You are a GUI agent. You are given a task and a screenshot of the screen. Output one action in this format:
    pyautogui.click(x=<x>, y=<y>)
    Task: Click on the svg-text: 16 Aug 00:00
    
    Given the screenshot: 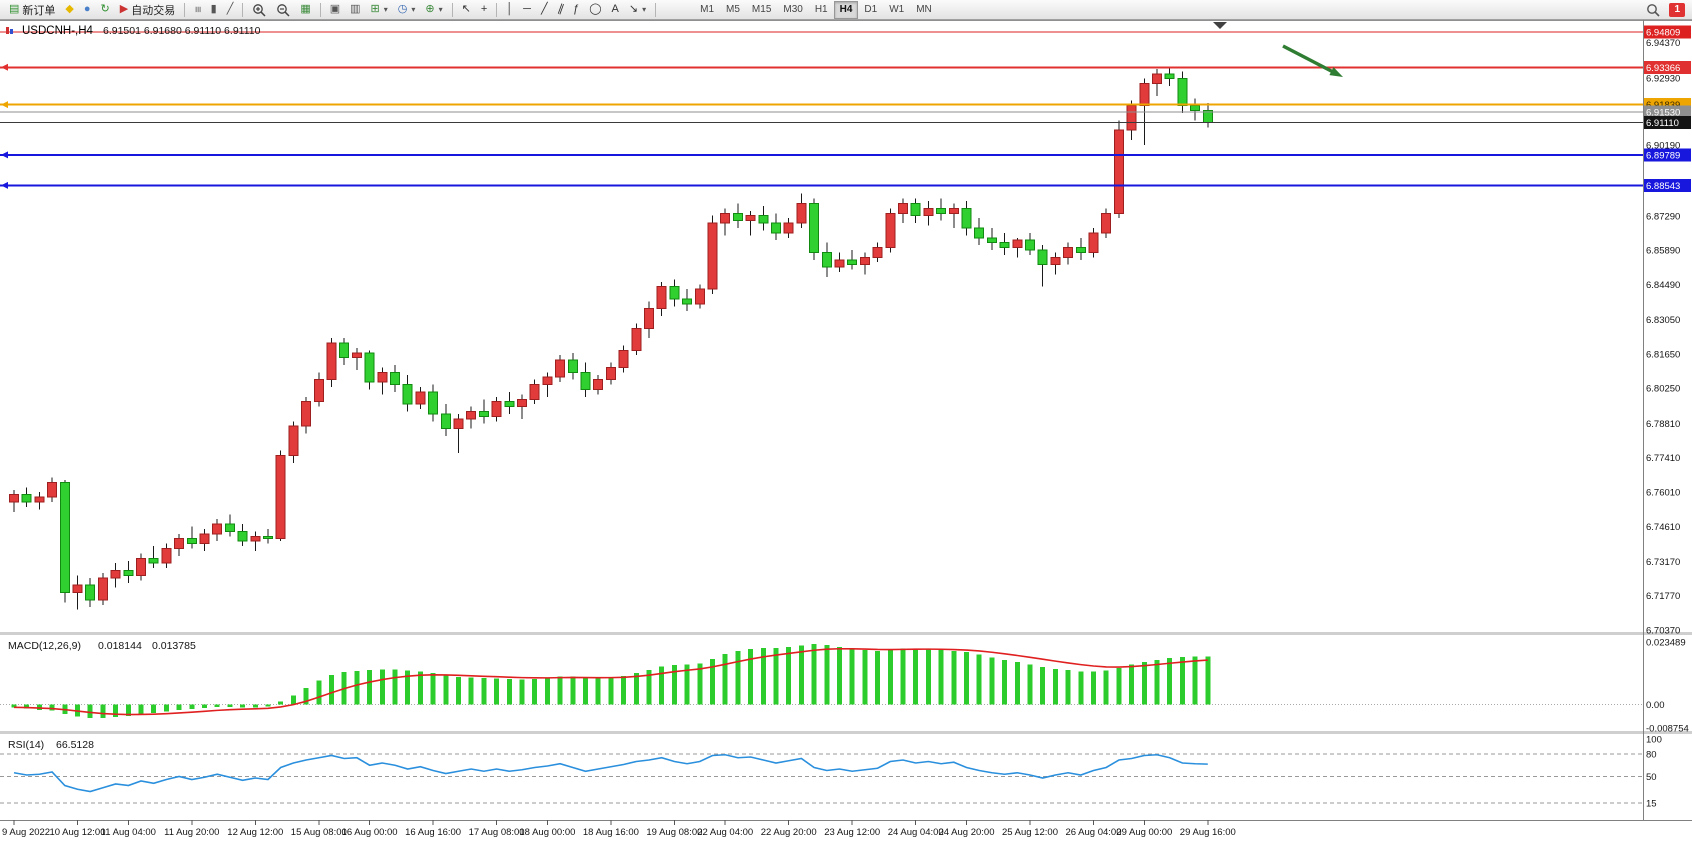 What is the action you would take?
    pyautogui.click(x=370, y=832)
    